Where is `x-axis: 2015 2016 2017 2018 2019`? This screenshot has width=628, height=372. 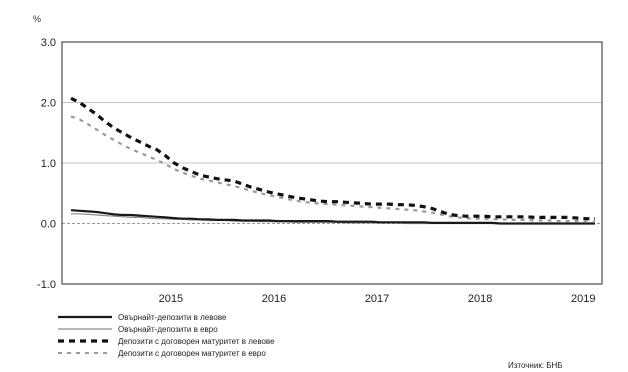
x-axis: 2015 2016 2017 2018 2019 is located at coordinates (377, 299).